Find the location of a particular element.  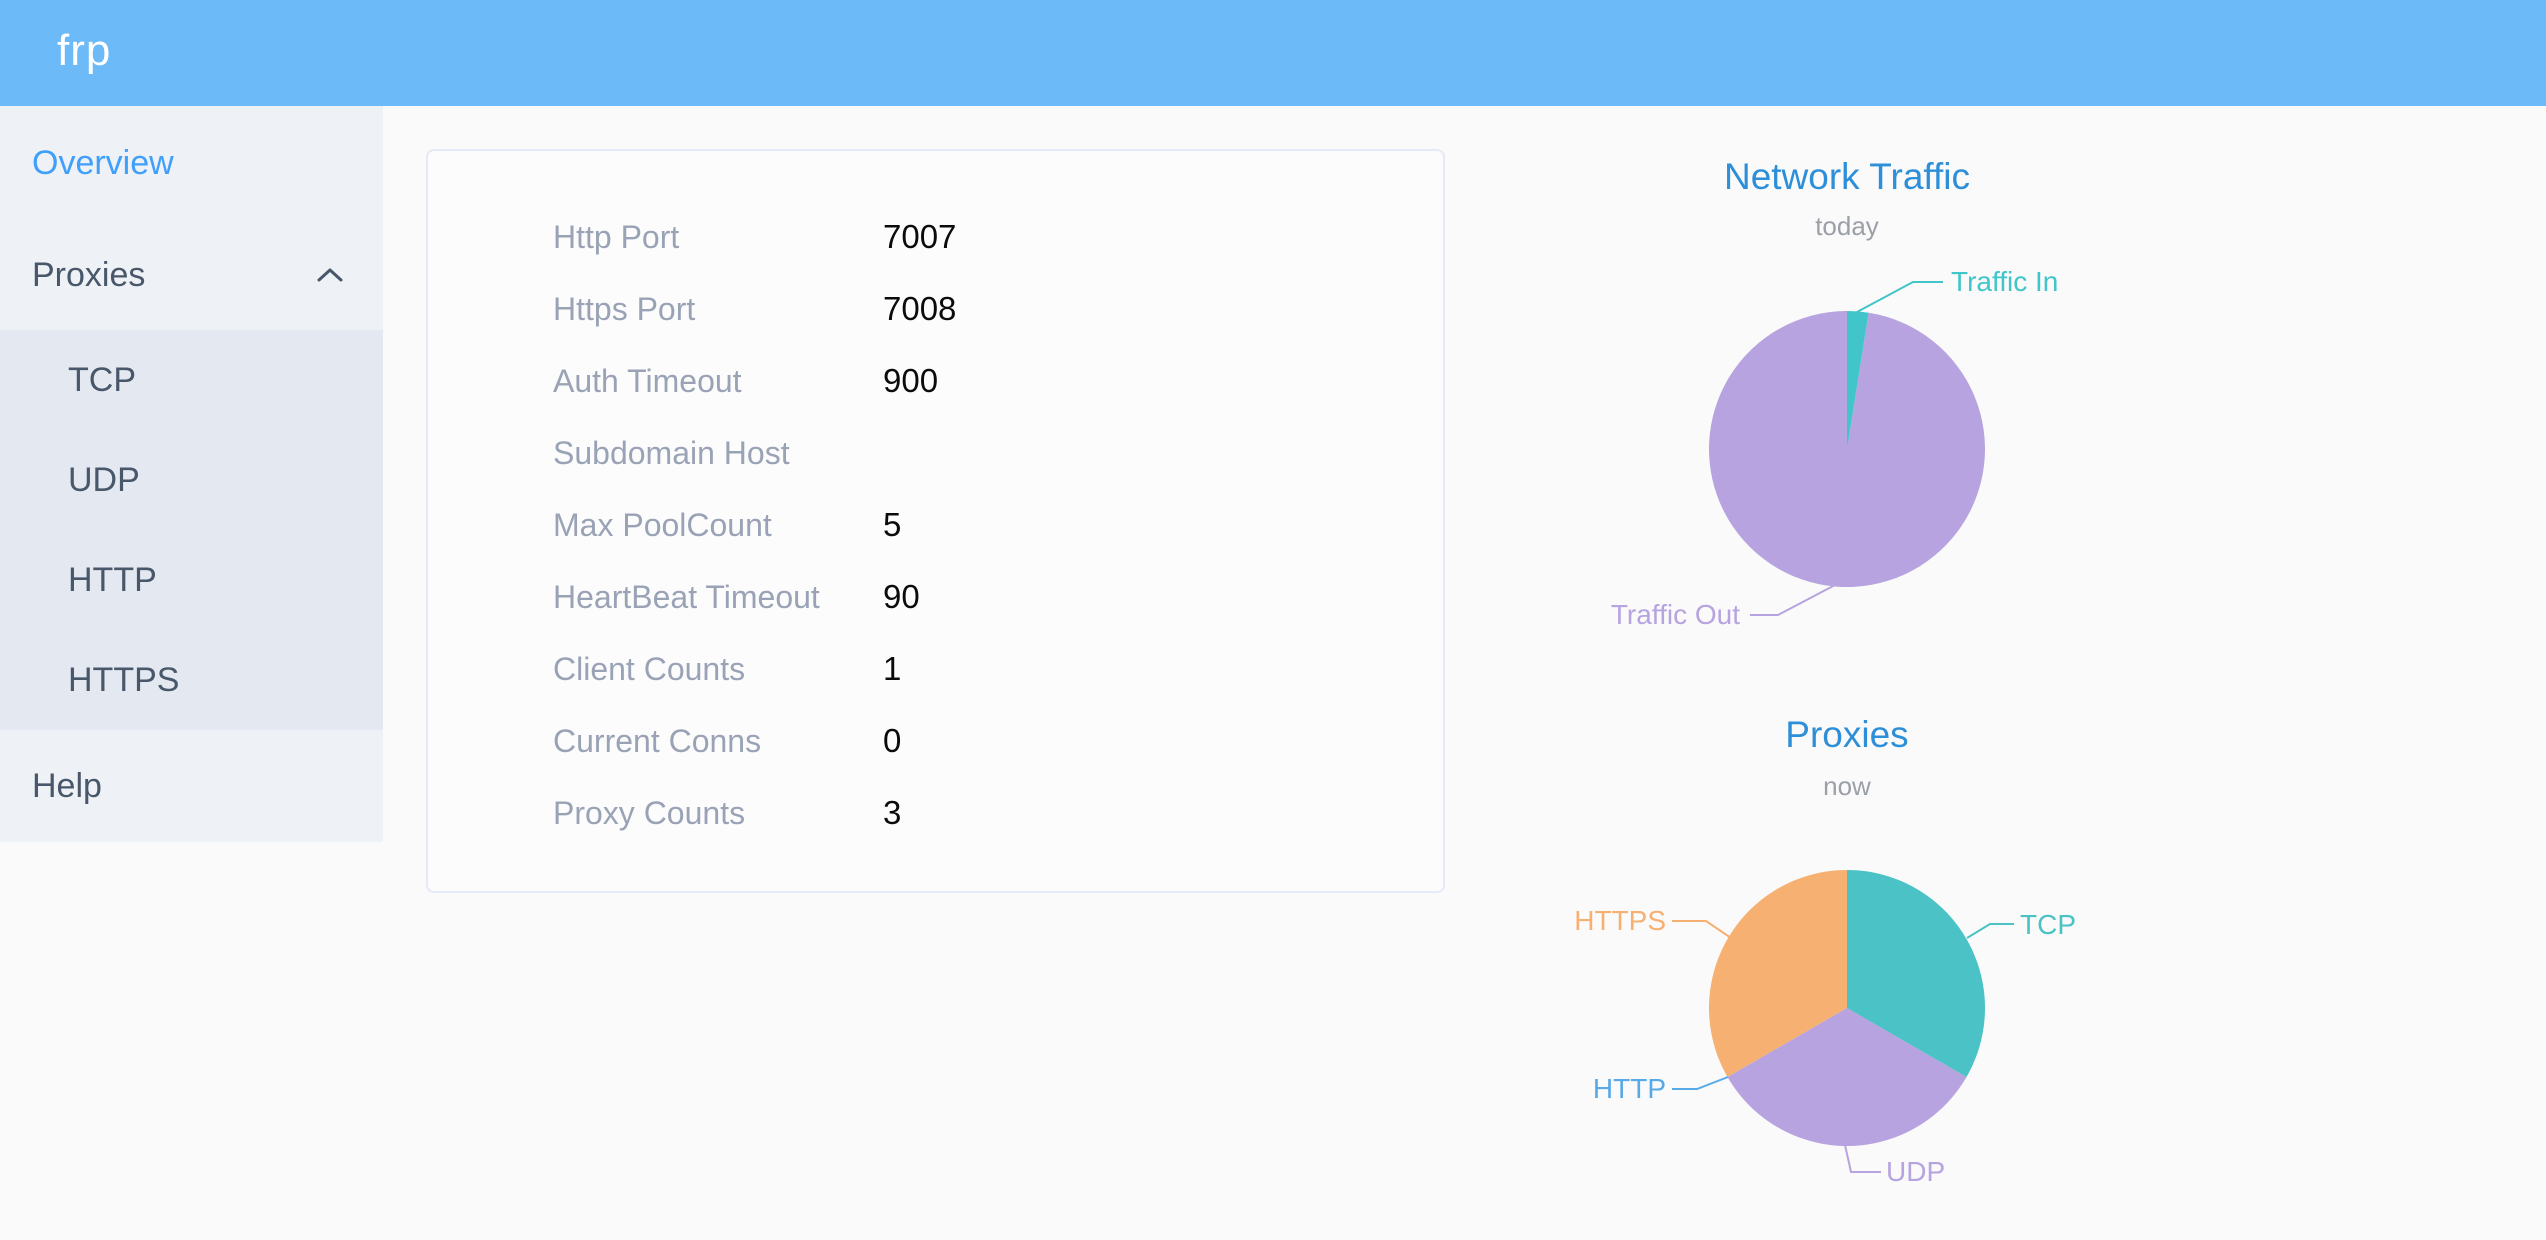

config-row: Current Conns 0 is located at coordinates (935, 741).